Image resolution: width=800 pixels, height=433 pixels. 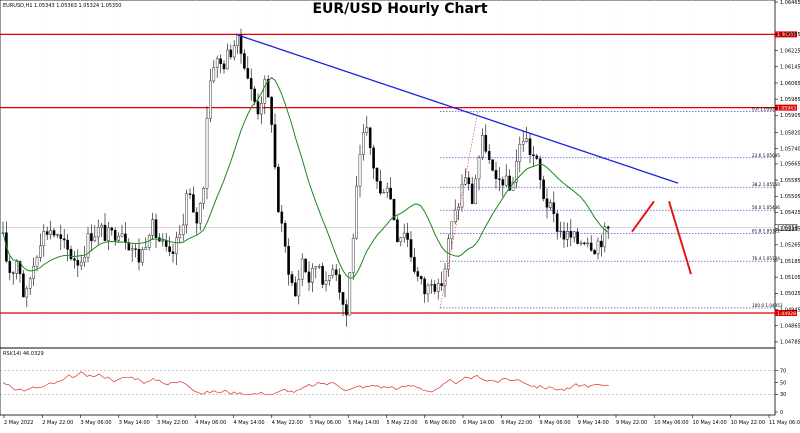 I want to click on y-tick-label: 1.05345, so click(x=790, y=229).